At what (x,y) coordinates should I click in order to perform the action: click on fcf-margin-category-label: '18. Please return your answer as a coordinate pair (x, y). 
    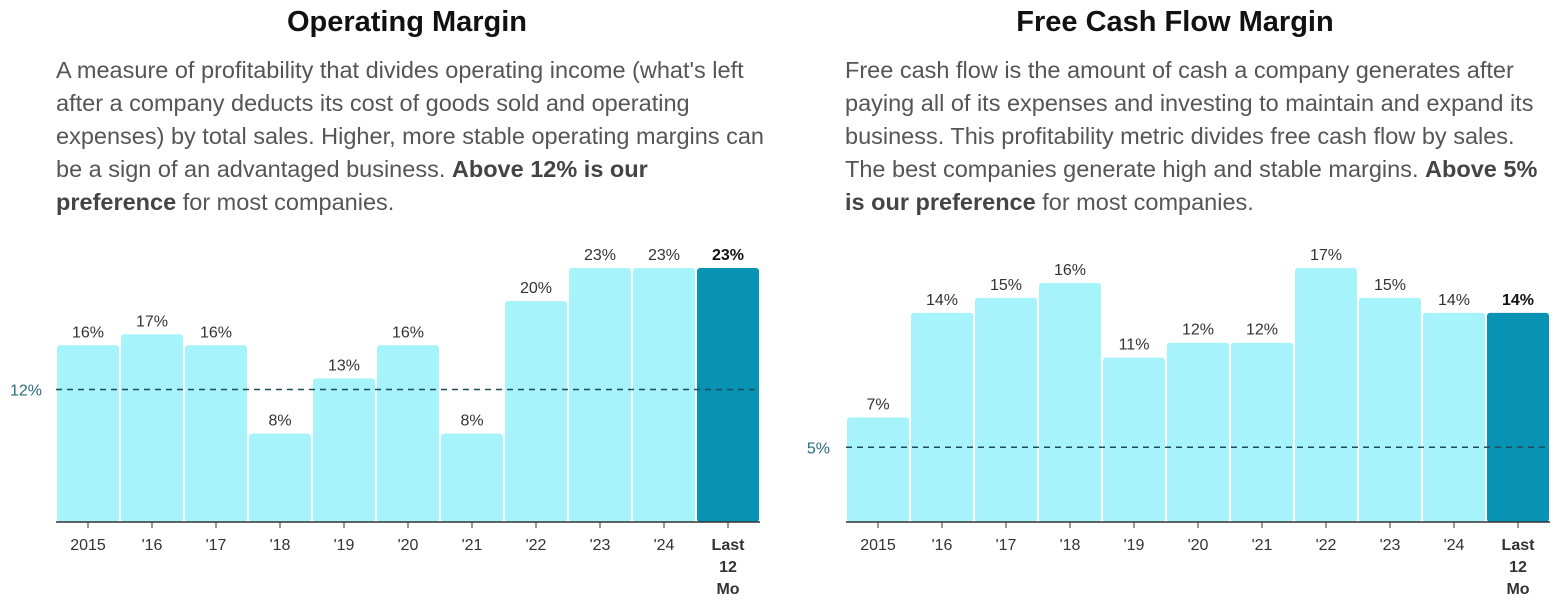
    Looking at the image, I should click on (1070, 545).